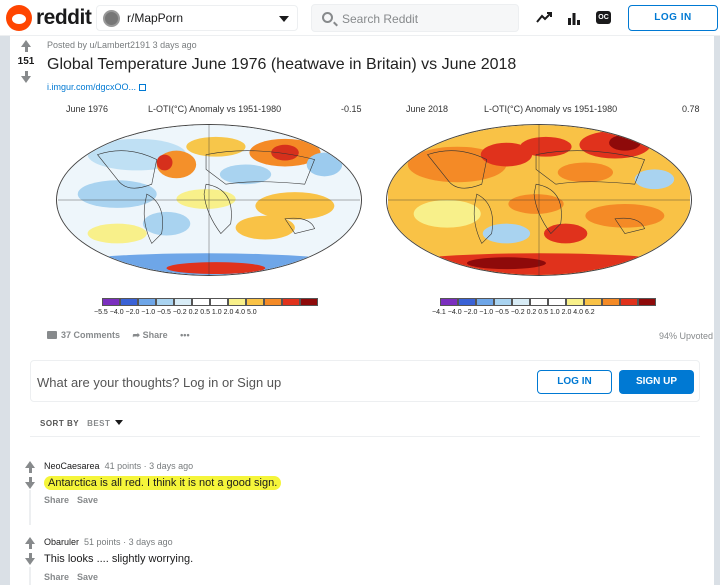 This screenshot has height=585, width=720. Describe the element at coordinates (111, 18) in the screenshot. I see `subreddit-avatar-icon` at that location.